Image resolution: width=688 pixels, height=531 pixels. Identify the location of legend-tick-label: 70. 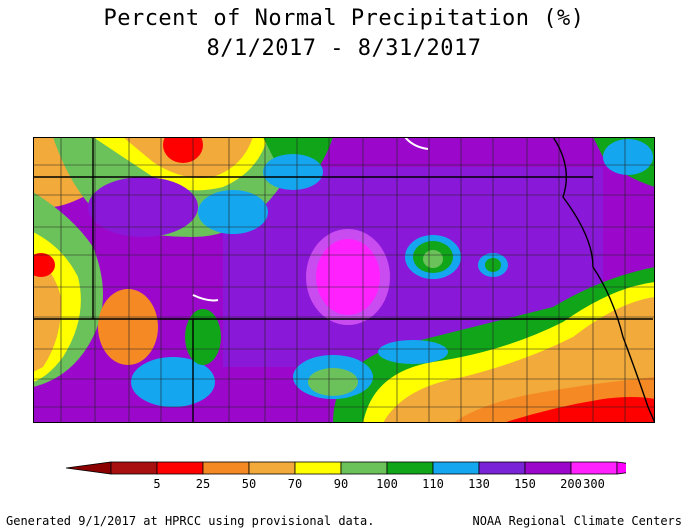
(295, 484).